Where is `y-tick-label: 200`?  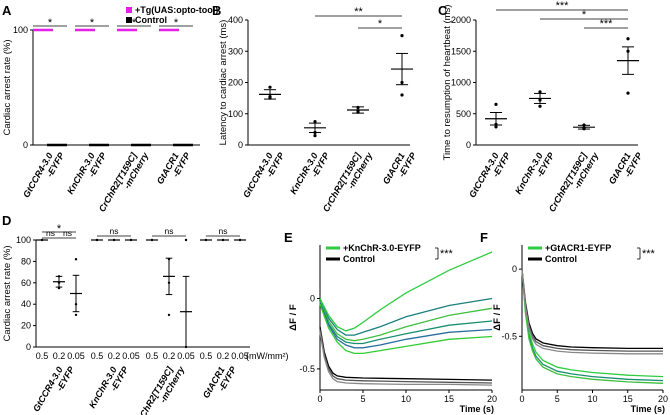 y-tick-label: 200 is located at coordinates (235, 83).